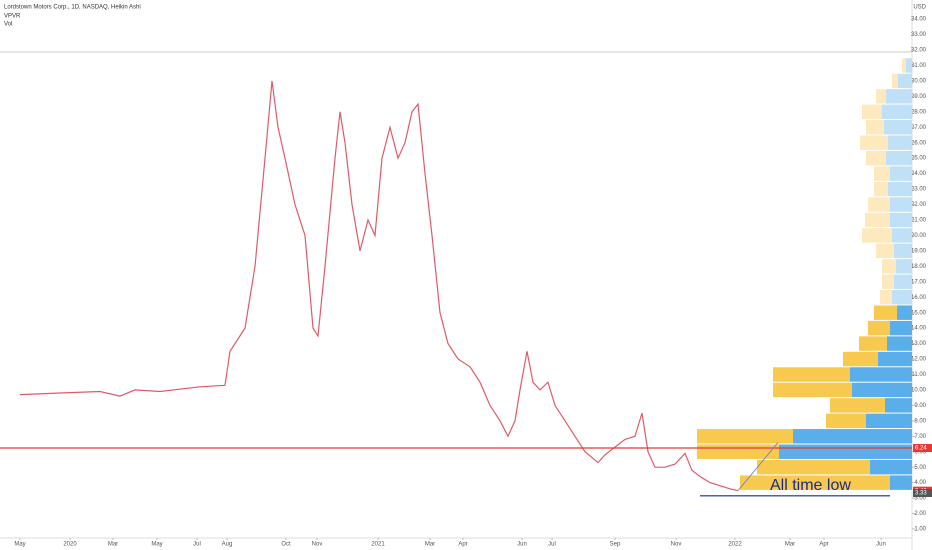  What do you see at coordinates (920, 483) in the screenshot?
I see `y-tick-label: 4.00` at bounding box center [920, 483].